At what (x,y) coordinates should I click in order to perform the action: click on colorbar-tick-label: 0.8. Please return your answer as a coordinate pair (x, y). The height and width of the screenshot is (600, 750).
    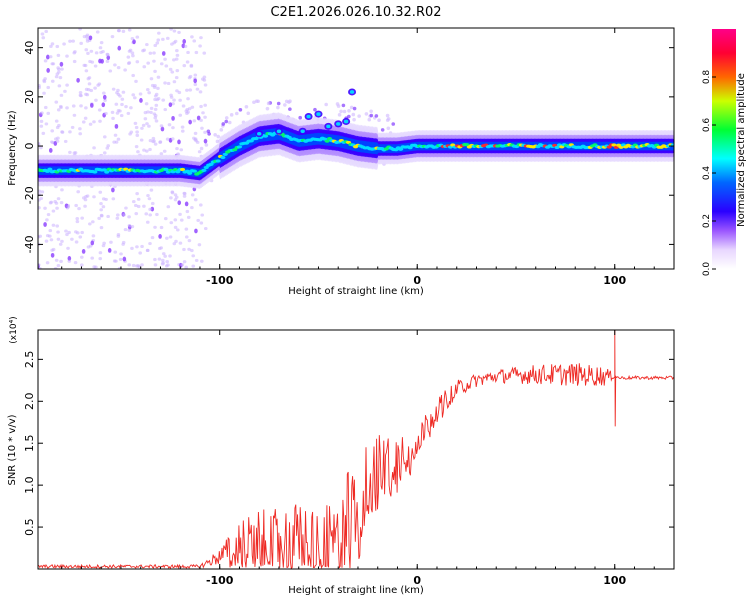
    Looking at the image, I should click on (707, 77).